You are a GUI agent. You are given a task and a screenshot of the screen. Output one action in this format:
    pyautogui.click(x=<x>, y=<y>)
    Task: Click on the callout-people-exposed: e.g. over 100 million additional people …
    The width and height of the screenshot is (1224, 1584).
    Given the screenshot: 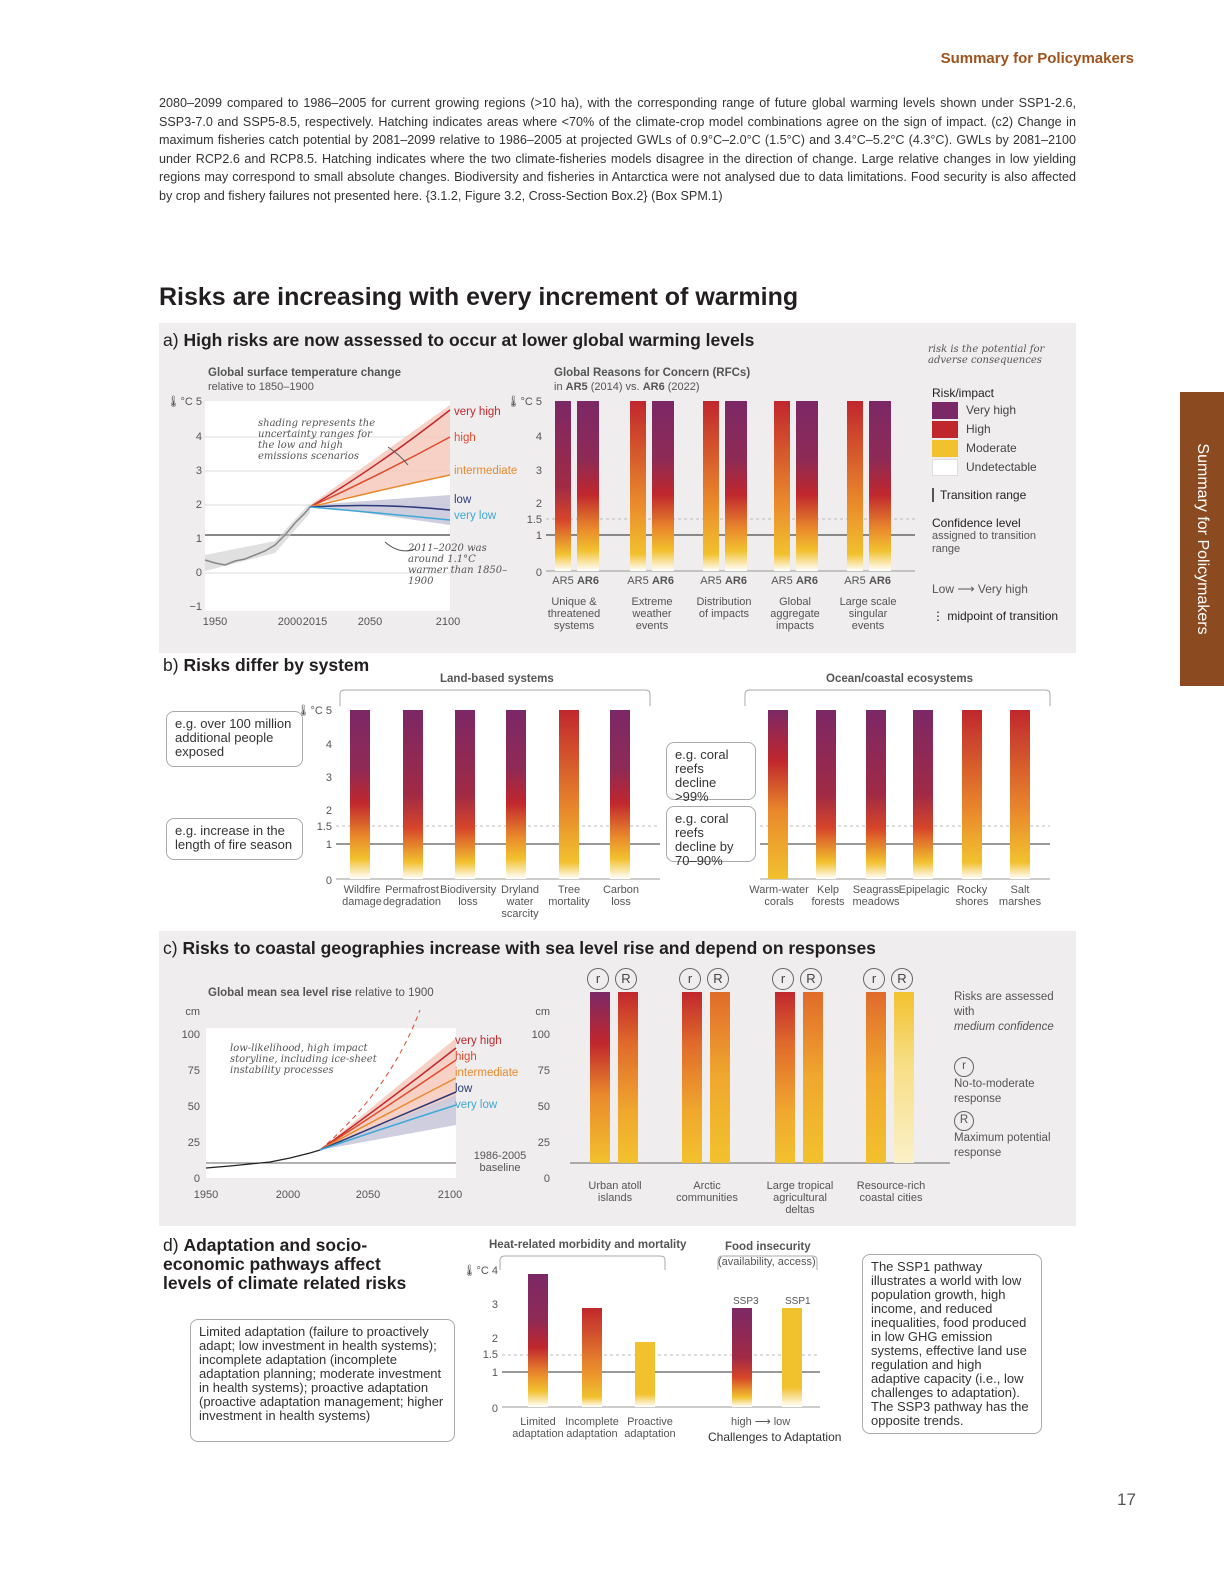 What is the action you would take?
    pyautogui.click(x=234, y=739)
    